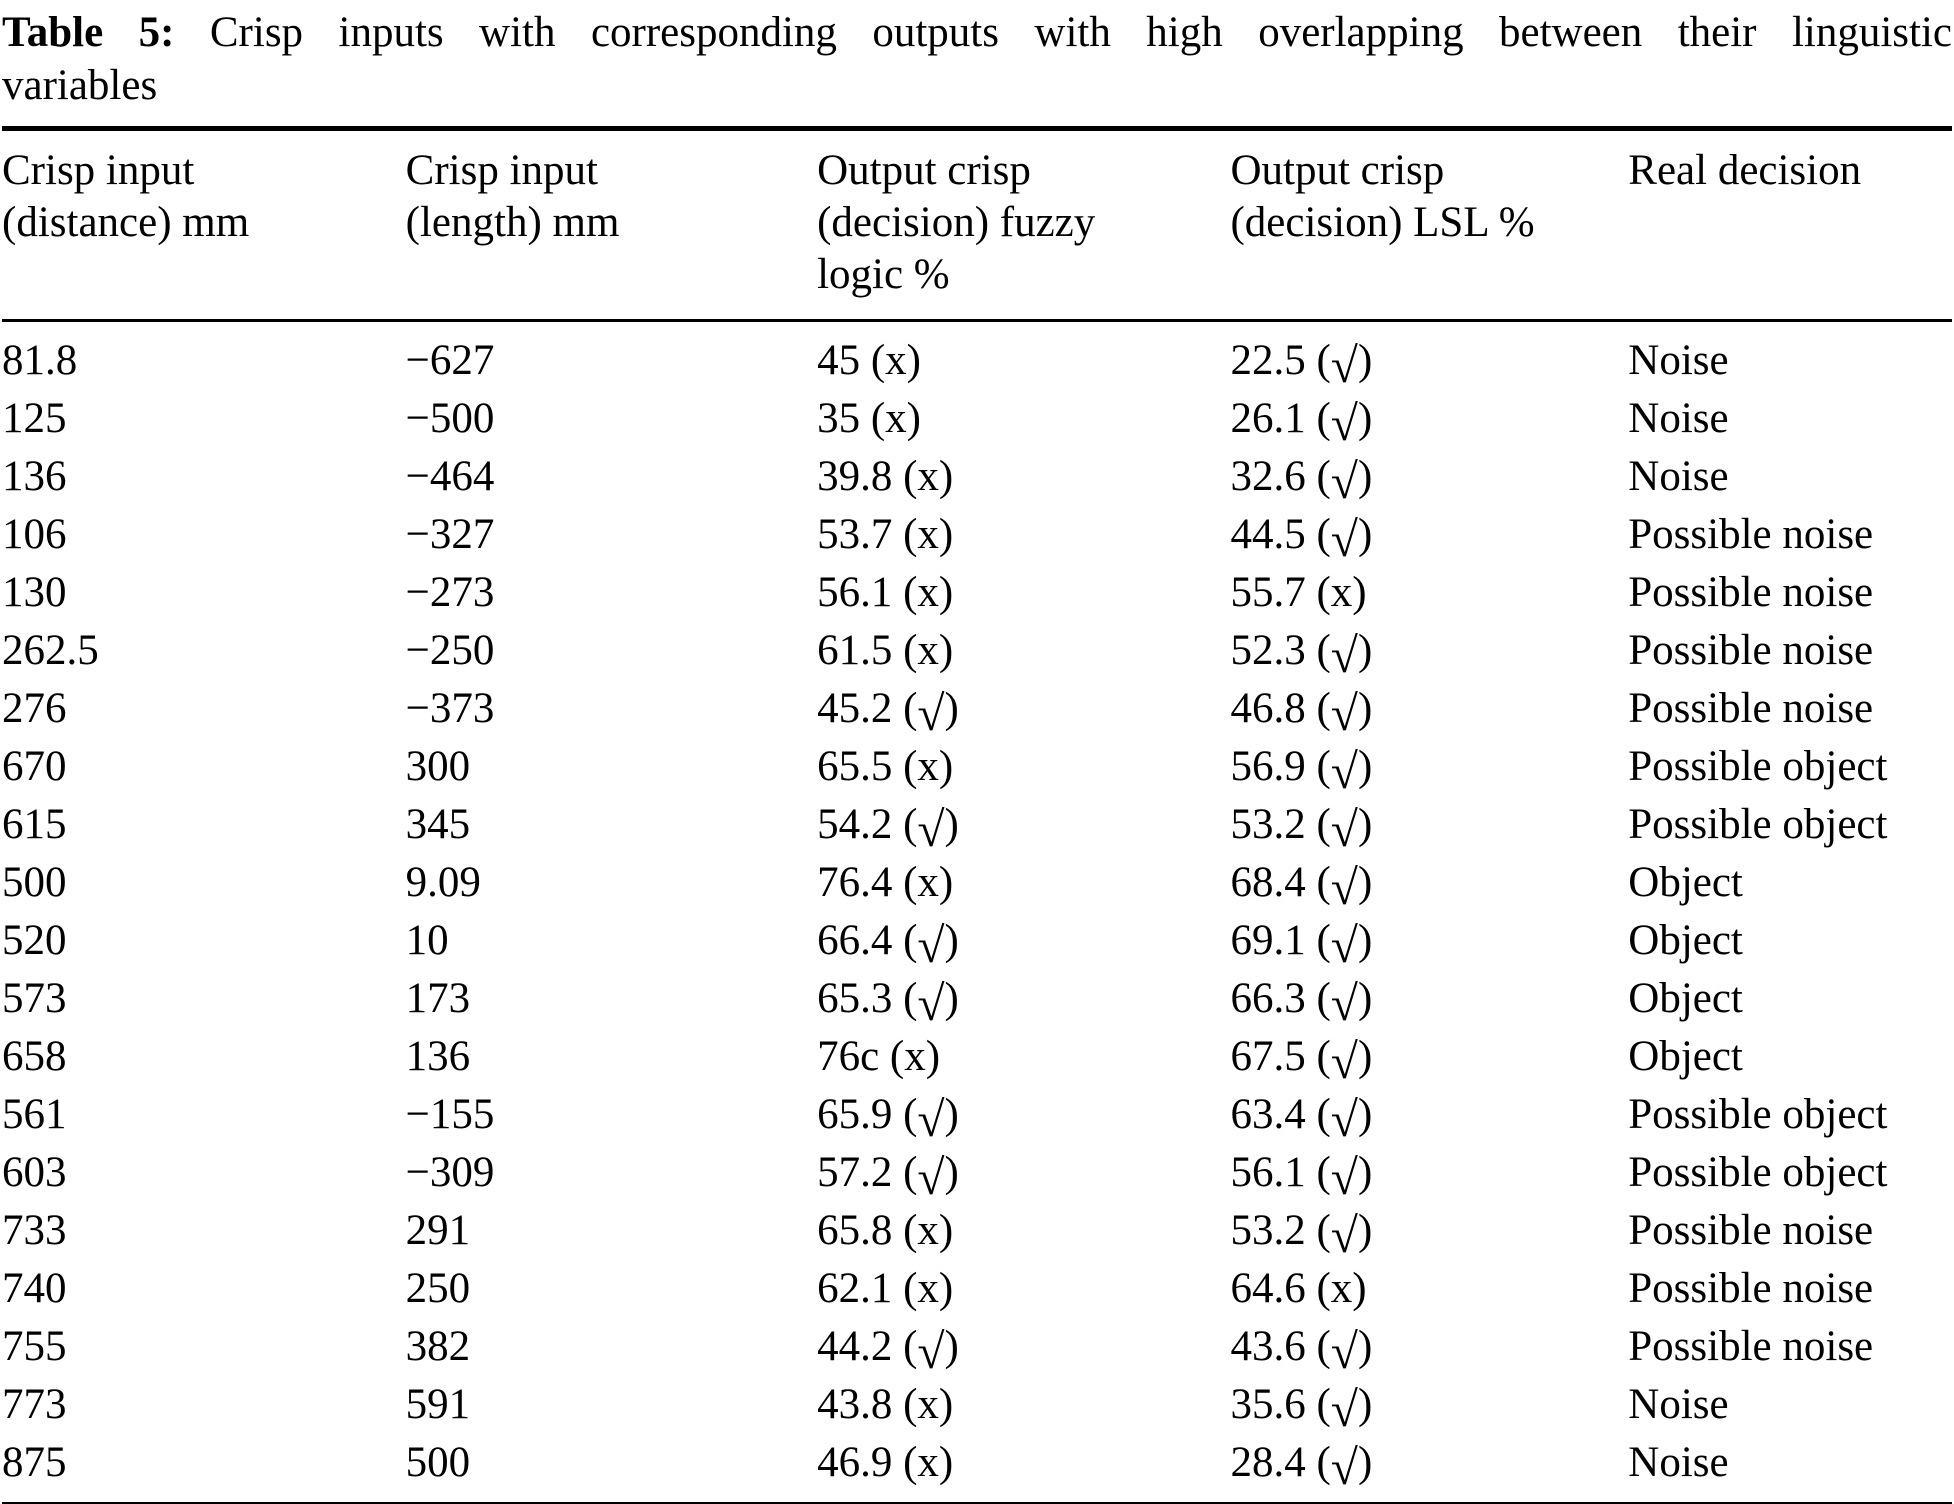 The image size is (1954, 1504). Describe the element at coordinates (885, 766) in the screenshot. I see `cell-output-fuzzy-logic: 65.5 (x)` at that location.